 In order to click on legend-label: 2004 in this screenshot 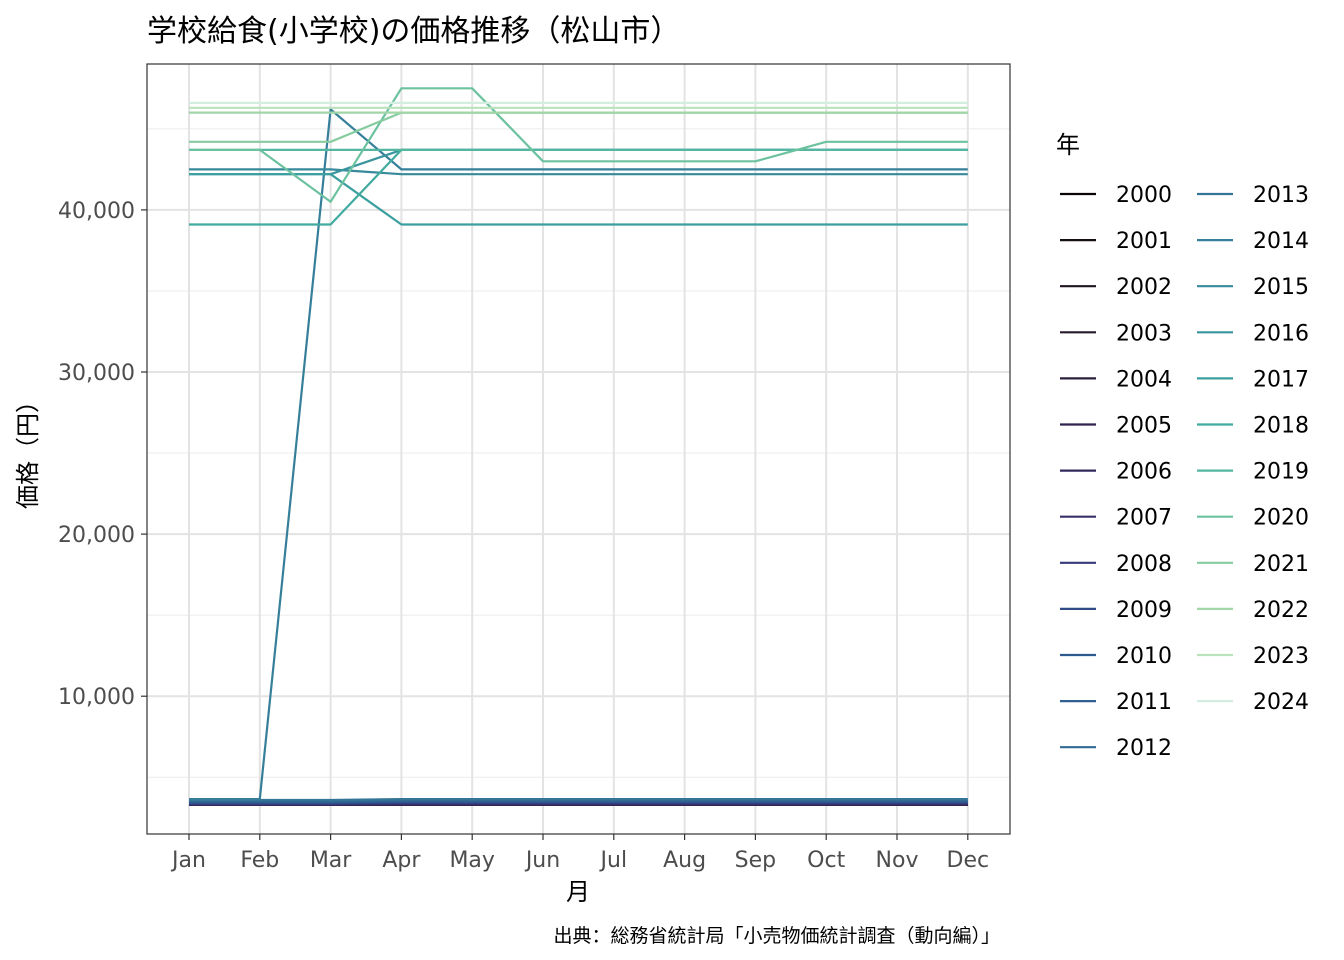, I will do `click(1144, 379)`.